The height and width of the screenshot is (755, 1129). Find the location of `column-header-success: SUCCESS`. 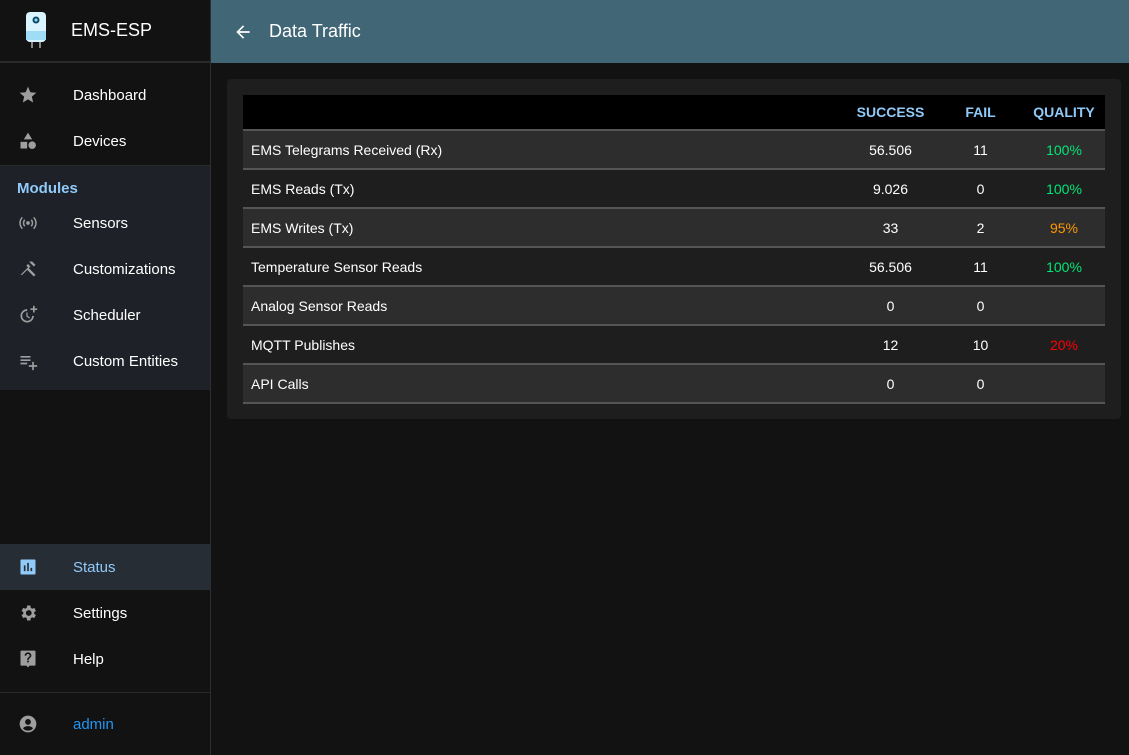

column-header-success: SUCCESS is located at coordinates (890, 113).